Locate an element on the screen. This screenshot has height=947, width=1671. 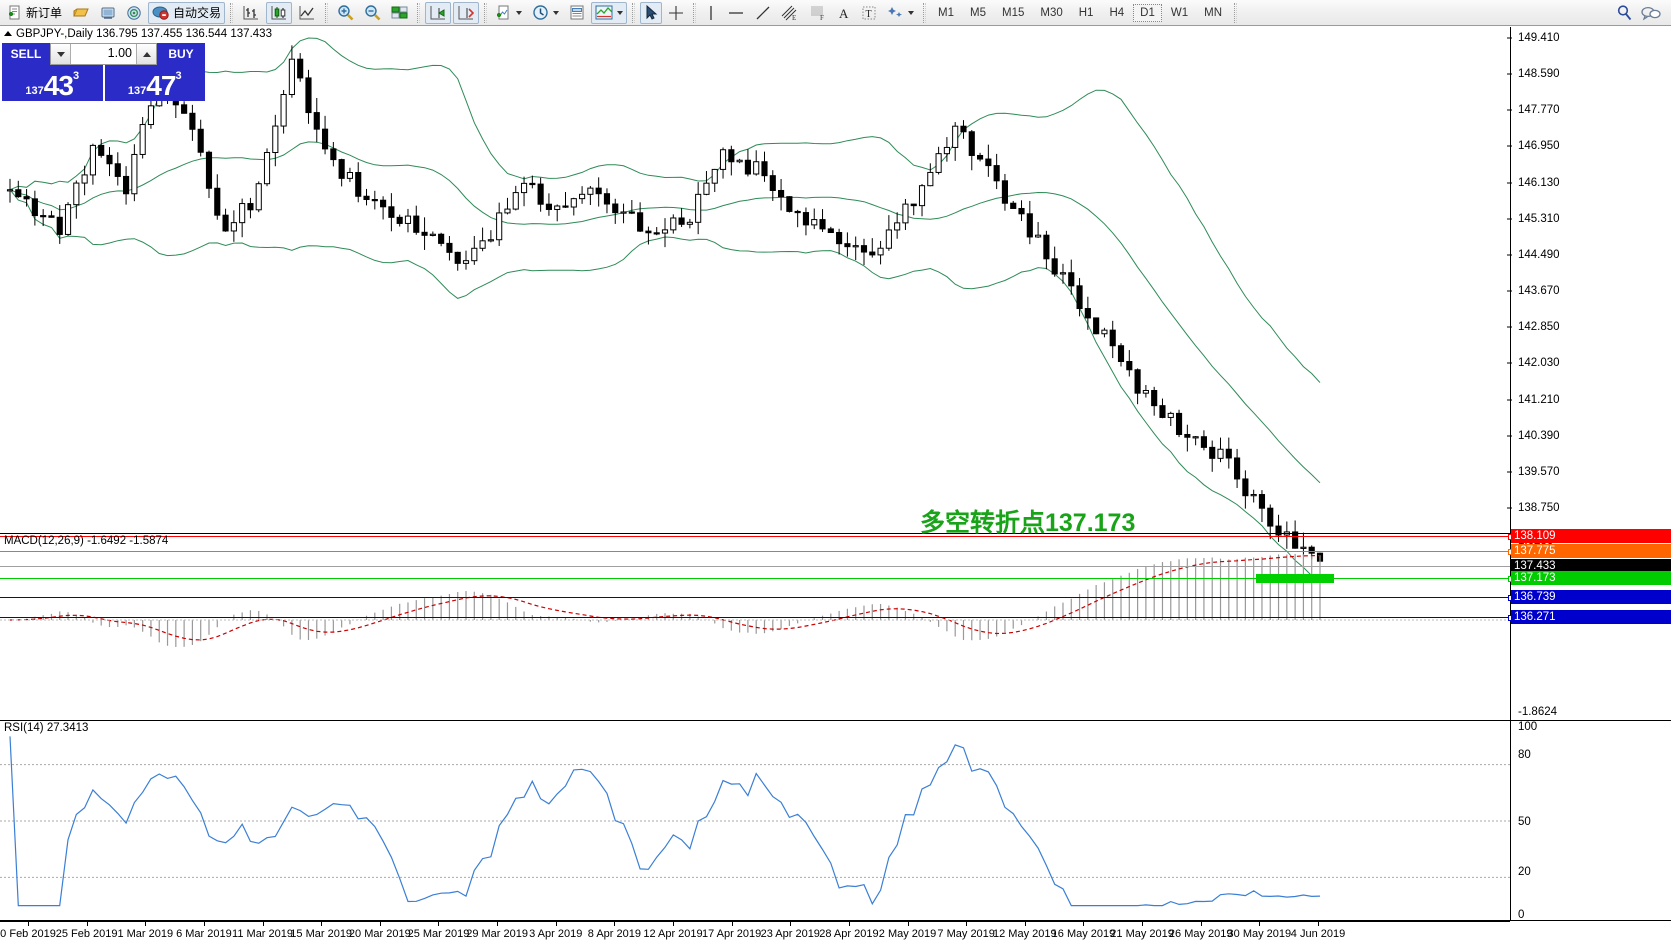
volume-stepper: 1.00 is located at coordinates (103, 54).